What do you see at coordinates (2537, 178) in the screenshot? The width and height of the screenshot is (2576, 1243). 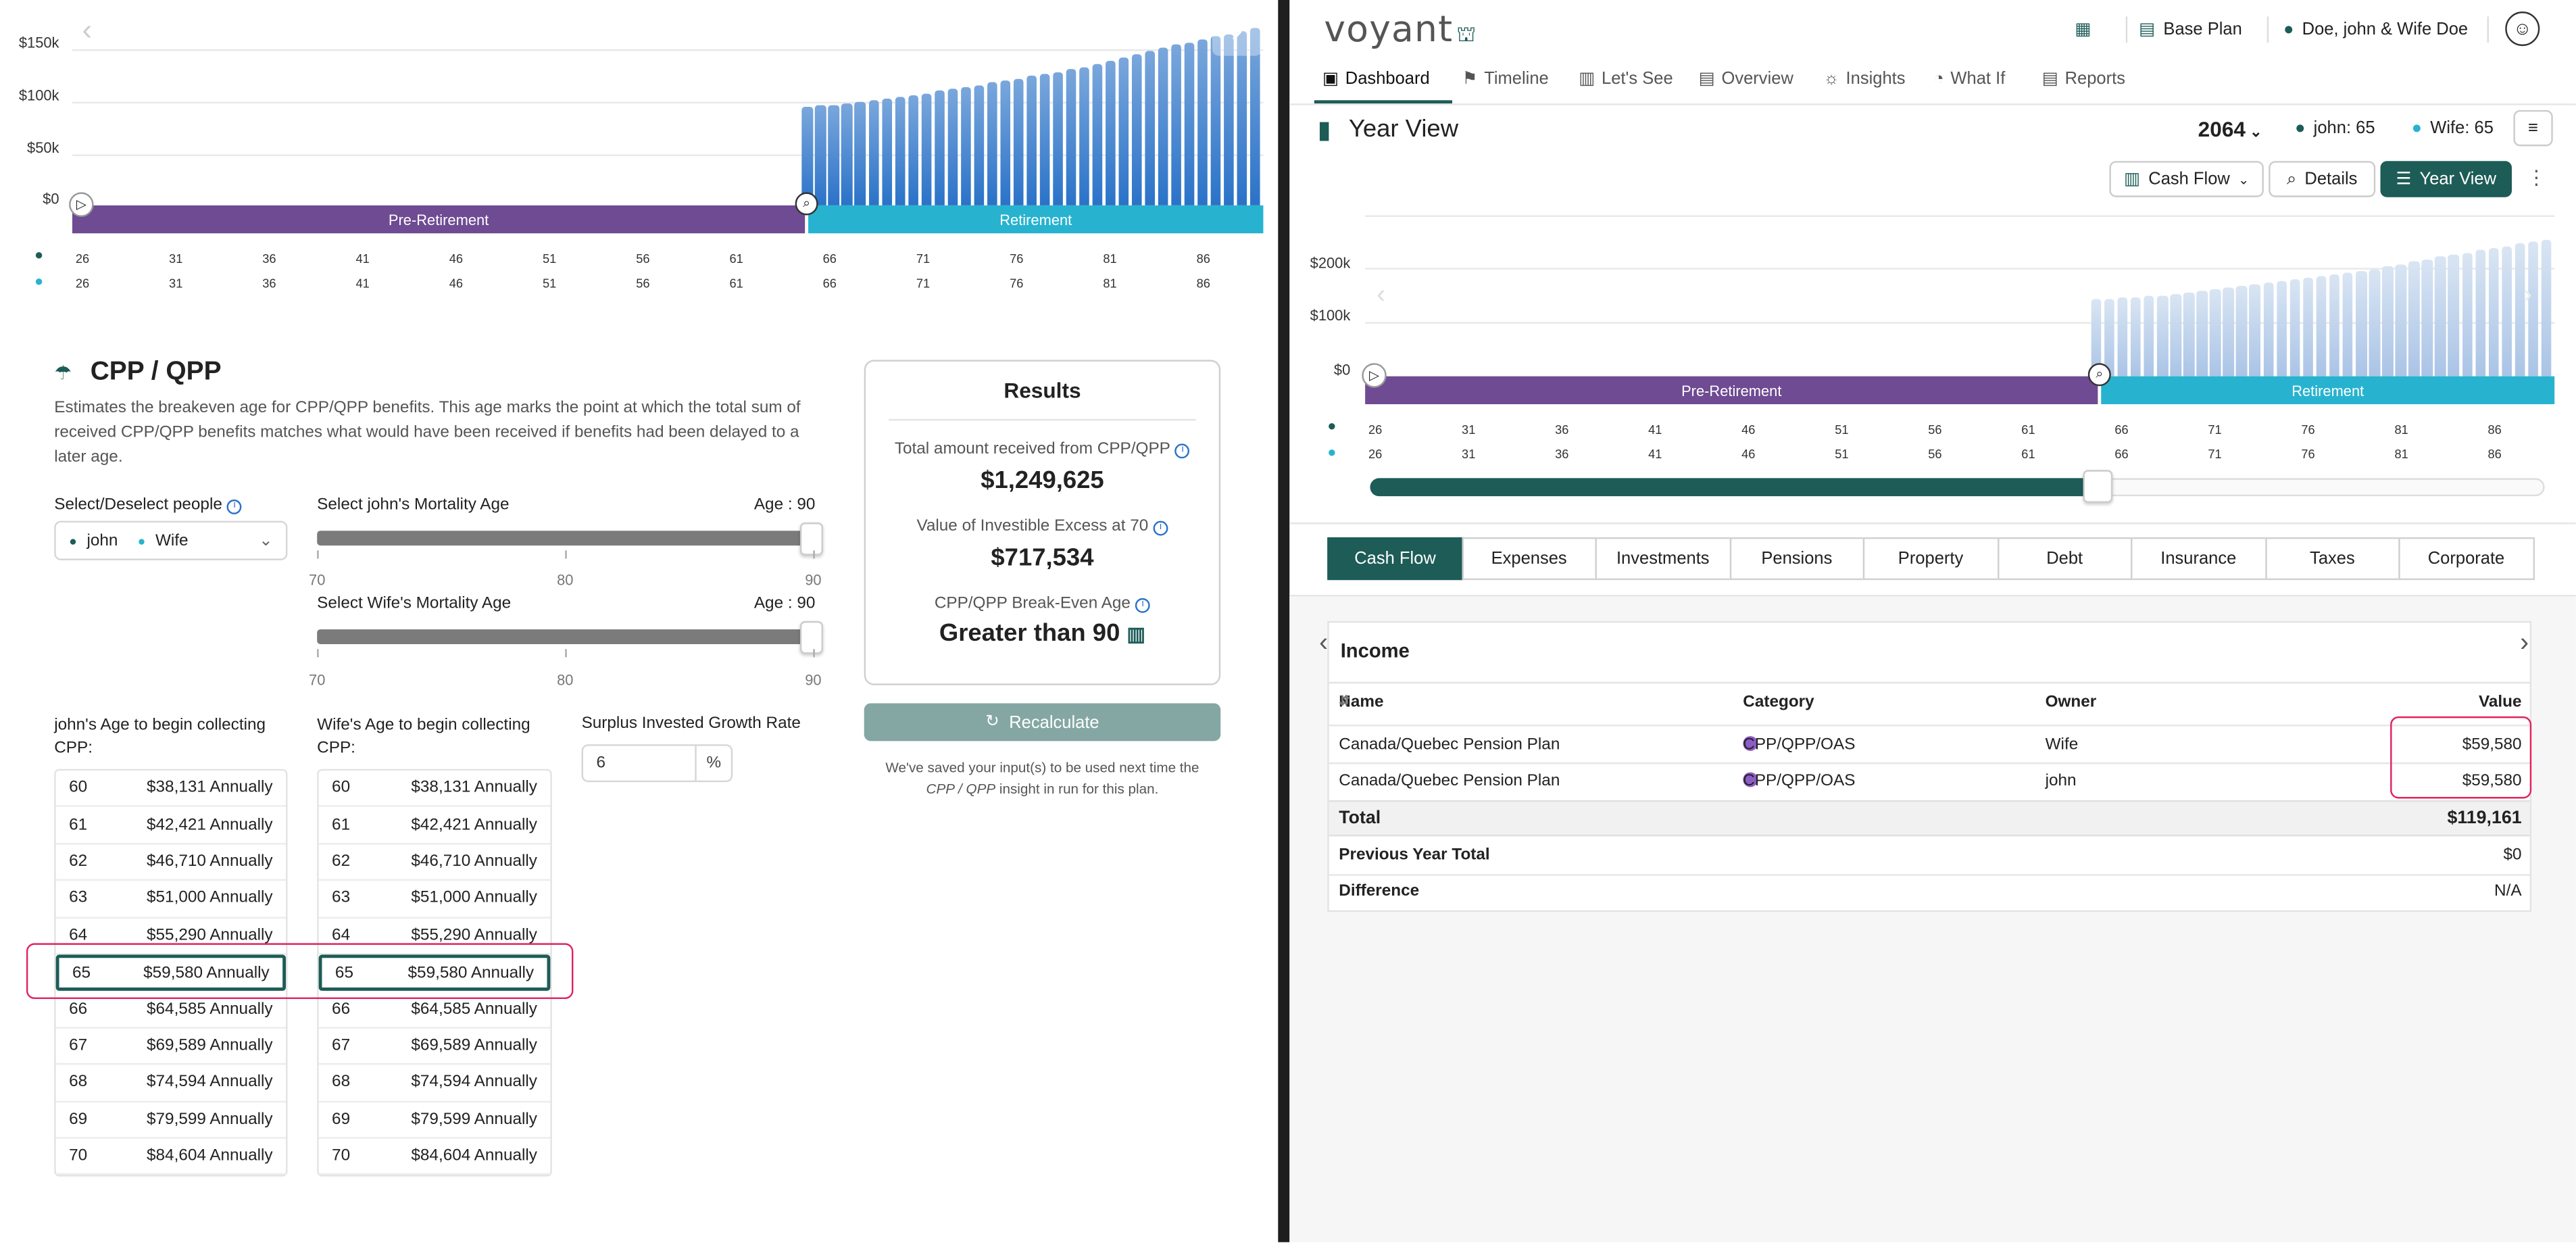 I see `more-options-icon: ⋮` at bounding box center [2537, 178].